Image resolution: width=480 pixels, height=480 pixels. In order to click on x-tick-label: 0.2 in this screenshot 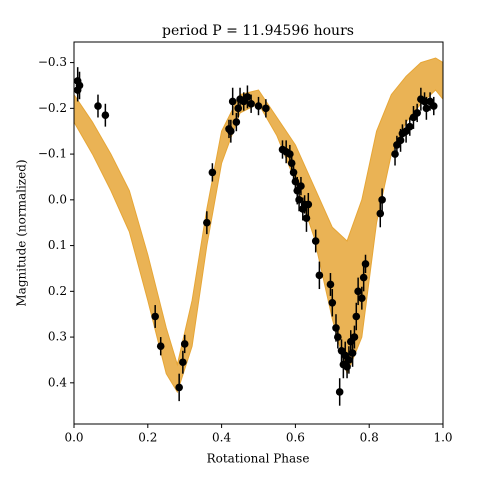, I will do `click(147, 438)`.